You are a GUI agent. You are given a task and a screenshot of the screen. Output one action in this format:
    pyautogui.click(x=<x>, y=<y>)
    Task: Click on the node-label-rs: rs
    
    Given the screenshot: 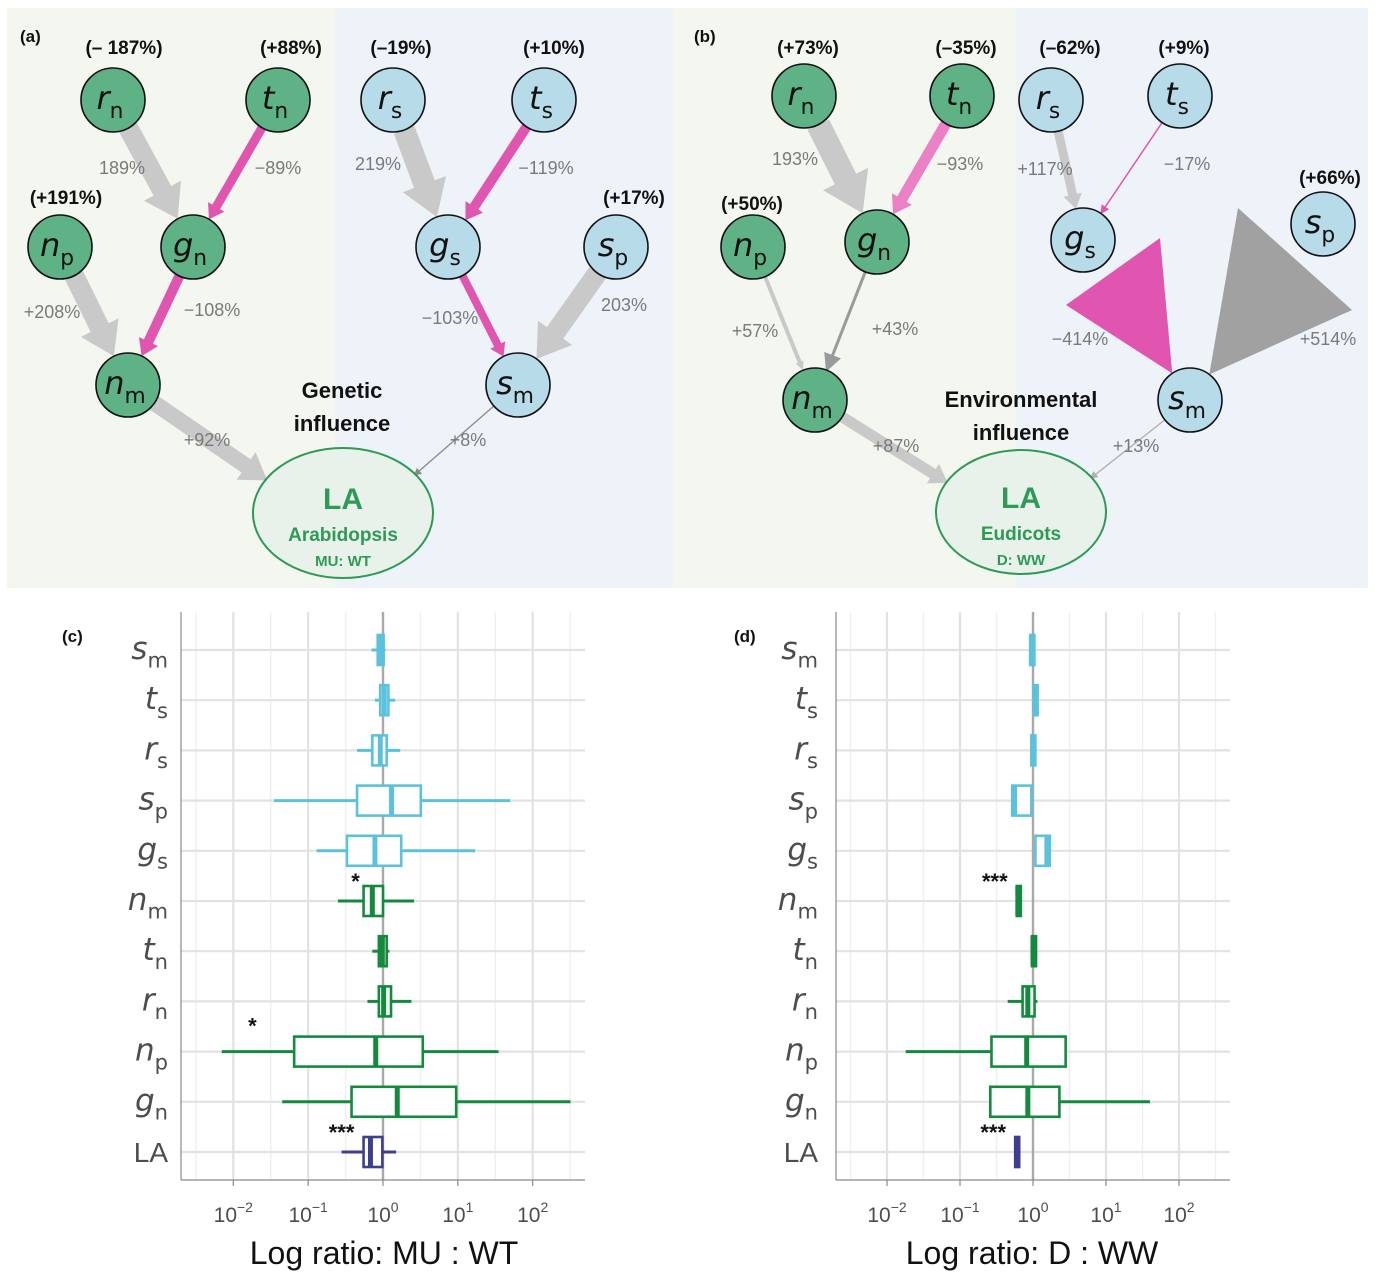 What is the action you would take?
    pyautogui.click(x=390, y=101)
    